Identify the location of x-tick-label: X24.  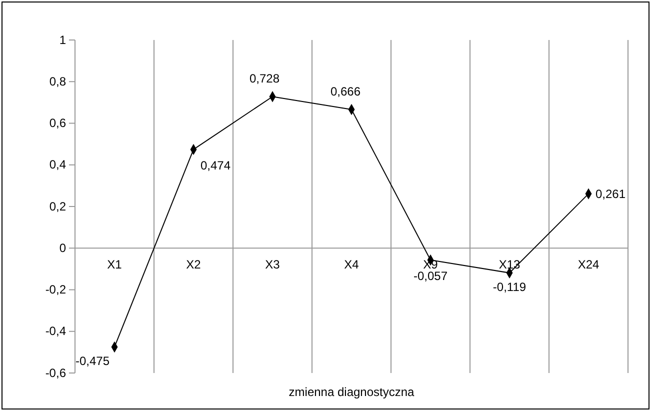
(589, 265).